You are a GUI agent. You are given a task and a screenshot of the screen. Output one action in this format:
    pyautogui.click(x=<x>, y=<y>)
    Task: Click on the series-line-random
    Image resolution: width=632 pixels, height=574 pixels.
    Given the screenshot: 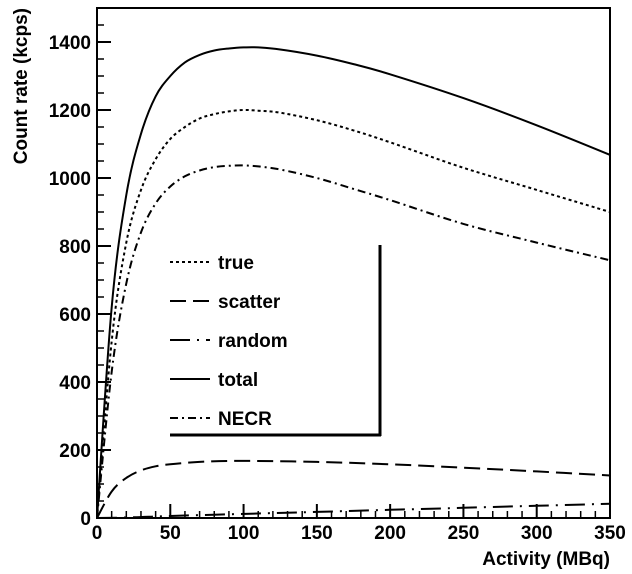 What is the action you would take?
    pyautogui.click(x=353, y=510)
    